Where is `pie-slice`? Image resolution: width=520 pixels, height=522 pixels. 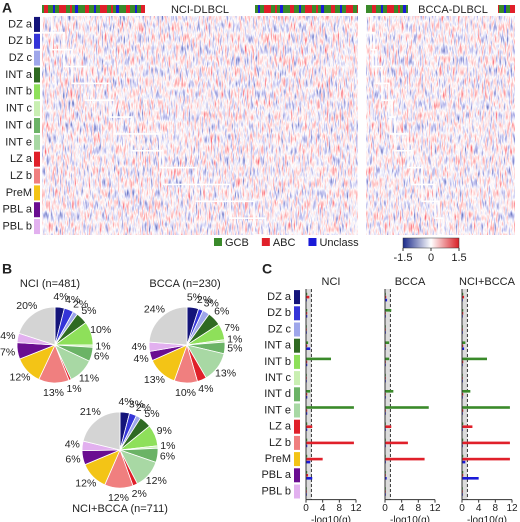
pie-slice is located at coordinates (101, 431).